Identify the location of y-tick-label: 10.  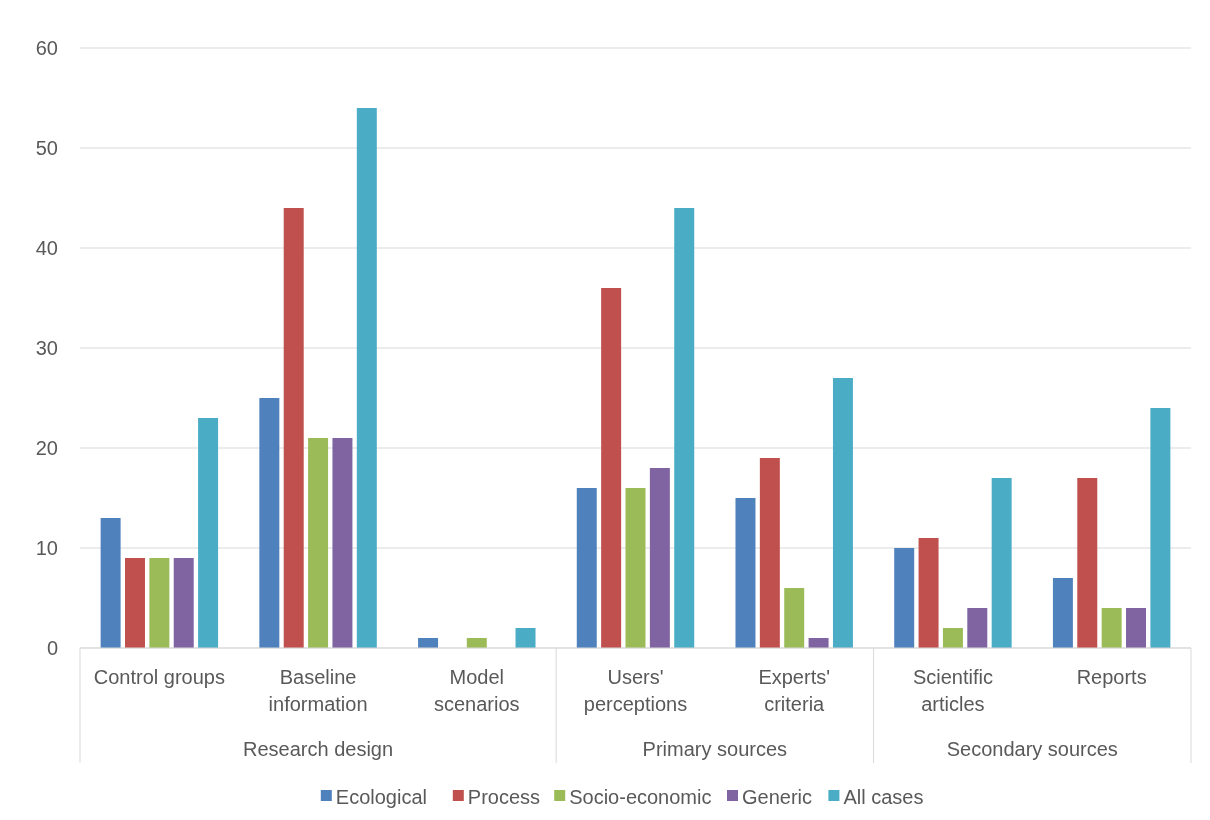
(46, 548).